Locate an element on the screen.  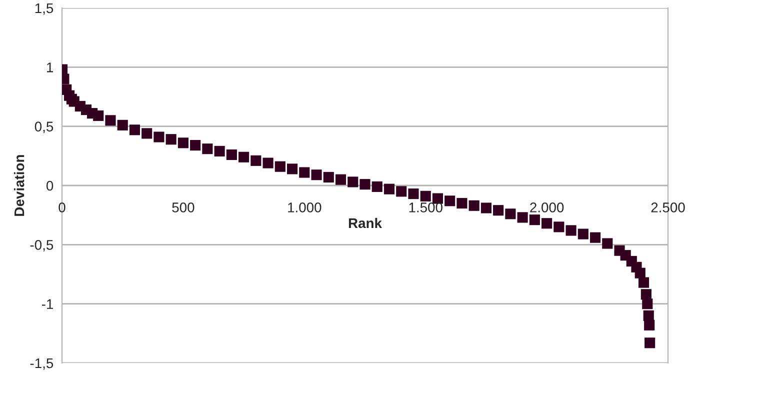
x-tick-label: 2.000 is located at coordinates (547, 207).